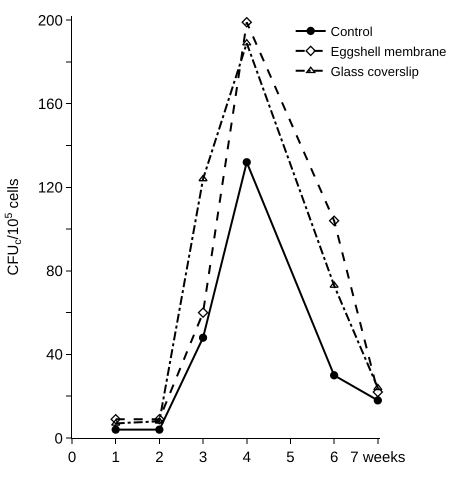 The image size is (464, 478). Describe the element at coordinates (72, 457) in the screenshot. I see `x-tick-label: 0` at that location.